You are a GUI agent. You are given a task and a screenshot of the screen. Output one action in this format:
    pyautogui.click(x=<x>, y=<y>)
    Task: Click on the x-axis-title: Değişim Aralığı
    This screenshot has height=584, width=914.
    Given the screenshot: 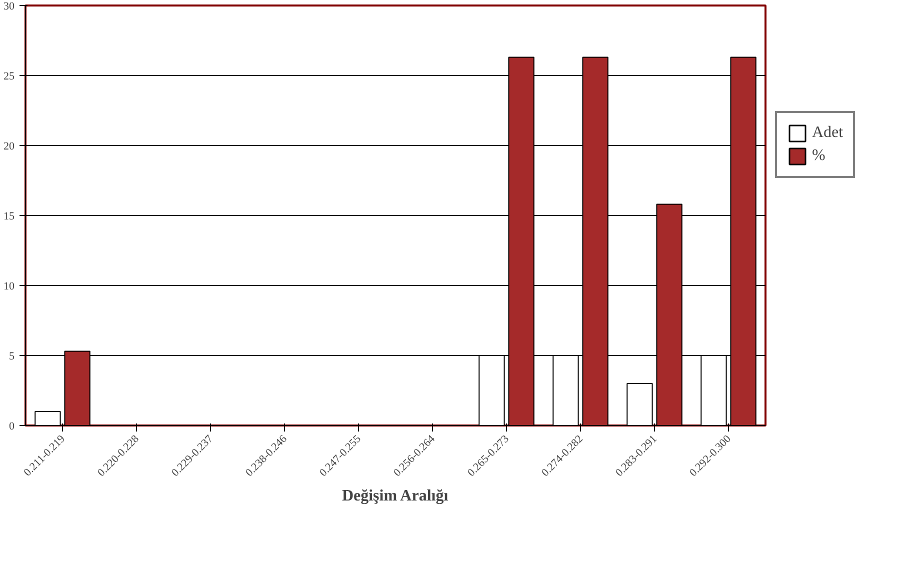 What is the action you would take?
    pyautogui.click(x=395, y=496)
    